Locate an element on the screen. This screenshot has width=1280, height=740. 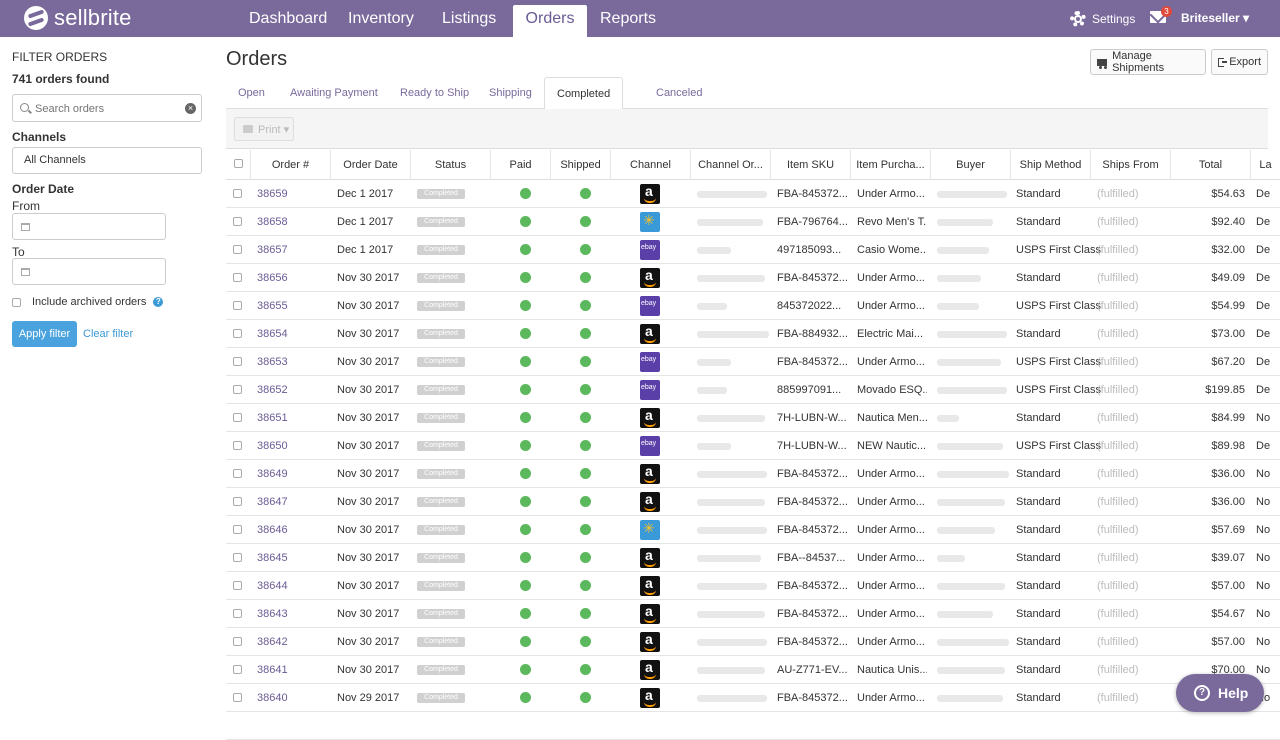
tab-open: Open is located at coordinates (251, 93).